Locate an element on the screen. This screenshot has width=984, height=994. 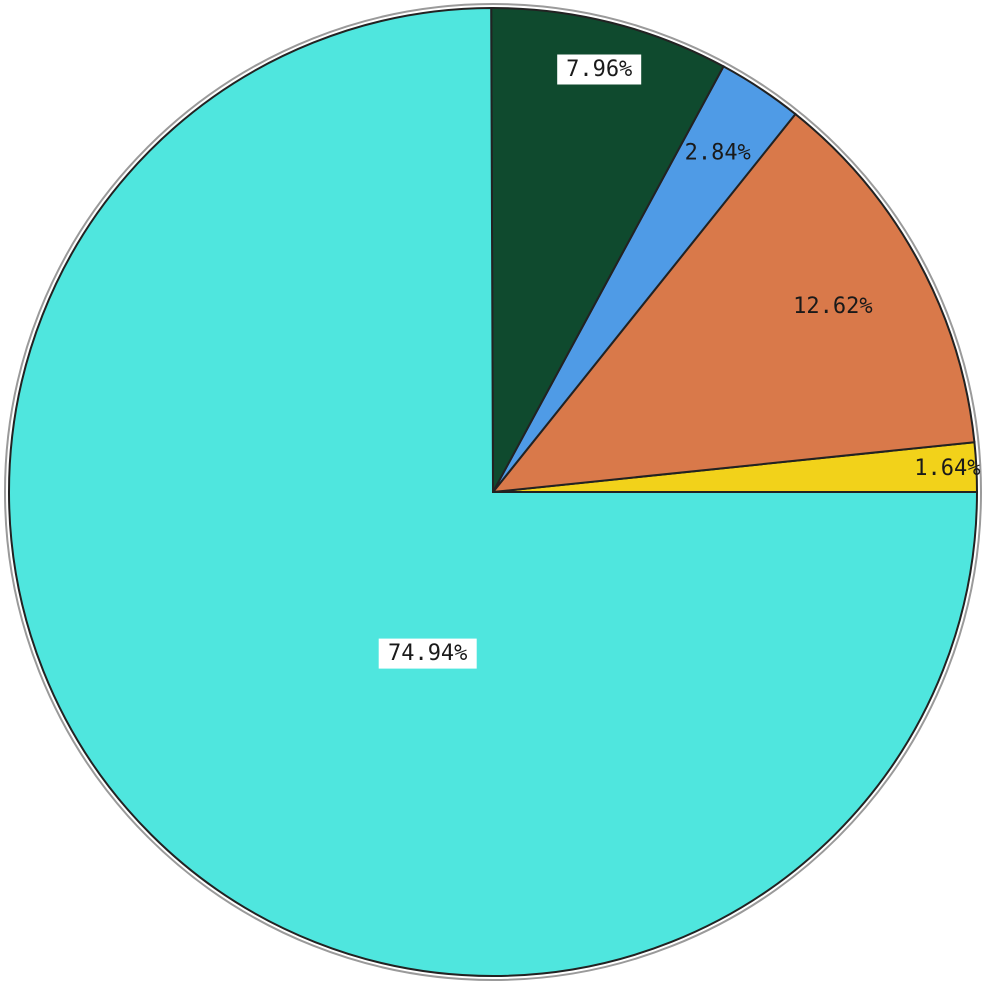
slice-label: 12.62% is located at coordinates (832, 306).